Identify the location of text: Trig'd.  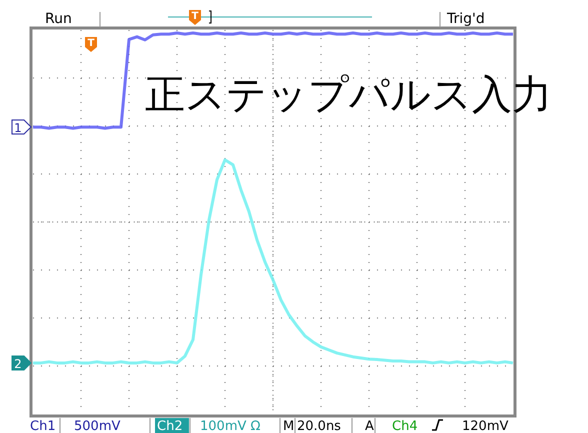
(465, 19).